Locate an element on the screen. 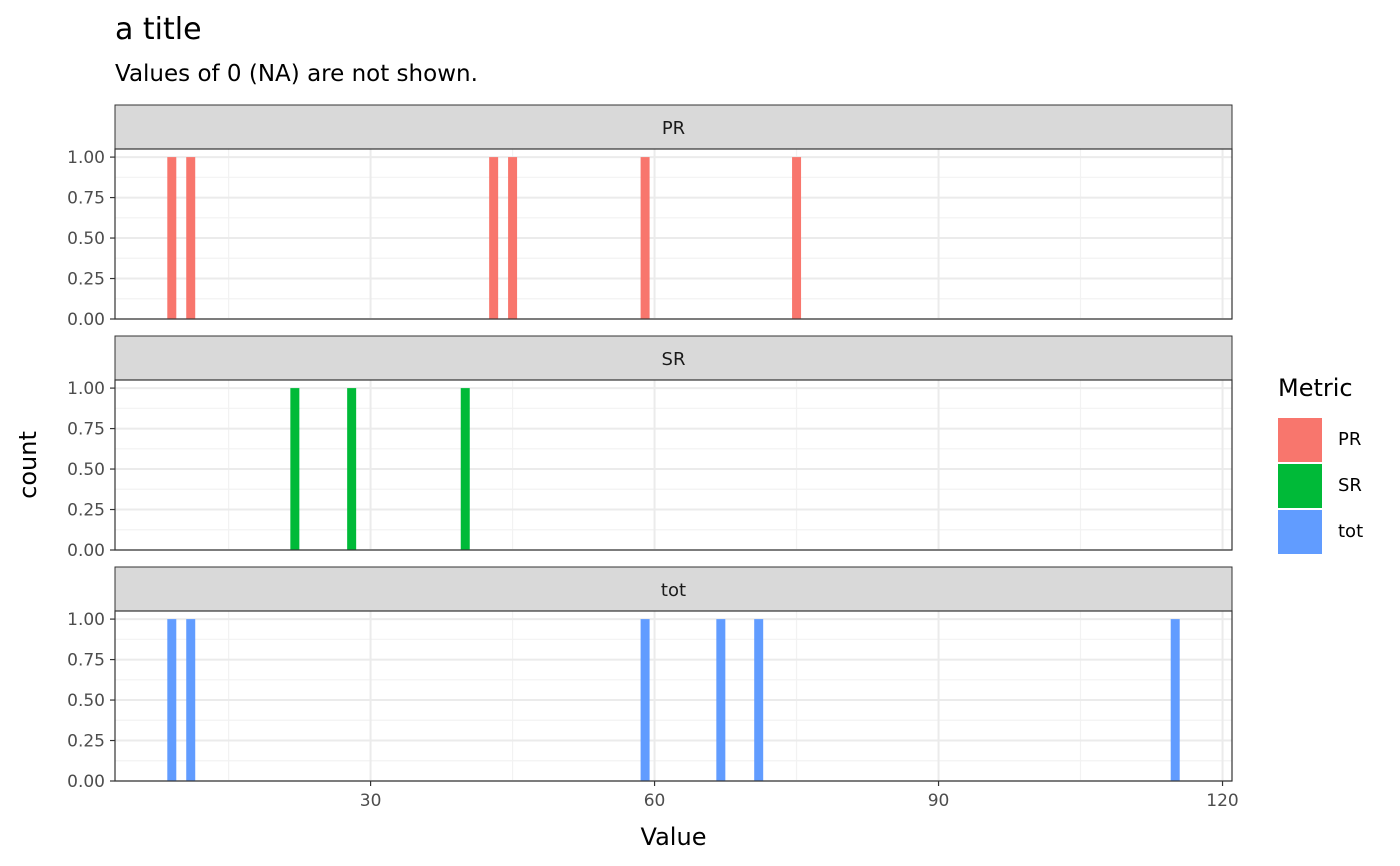 The height and width of the screenshot is (866, 1400). legend-item-tot: tot is located at coordinates (1333, 533).